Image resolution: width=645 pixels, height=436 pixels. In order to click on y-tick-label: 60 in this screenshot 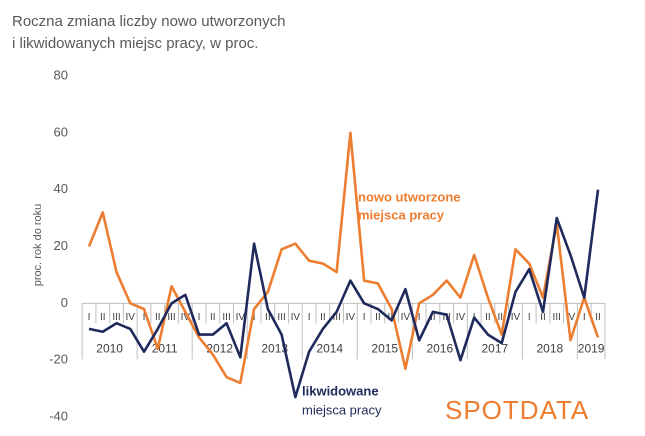, I will do `click(61, 131)`.